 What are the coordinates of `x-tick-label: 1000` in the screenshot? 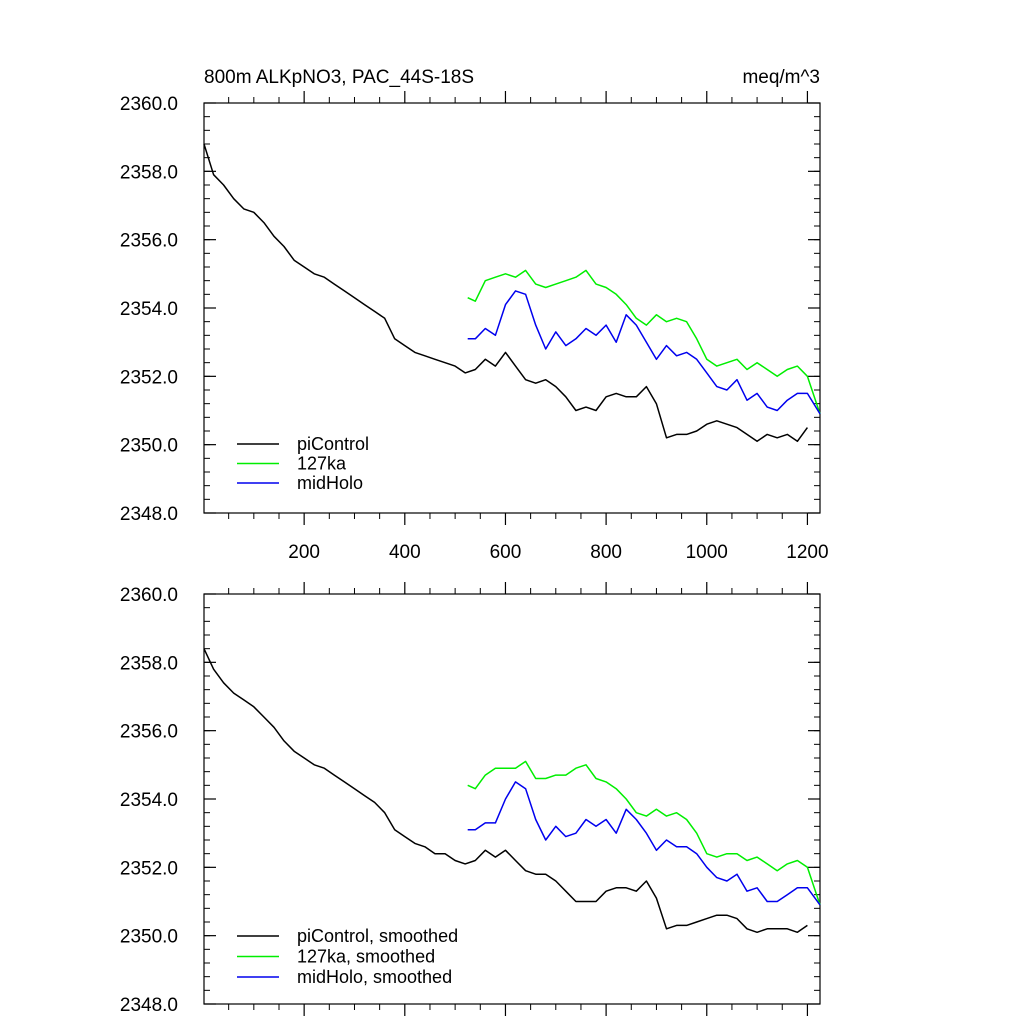 It's located at (707, 552).